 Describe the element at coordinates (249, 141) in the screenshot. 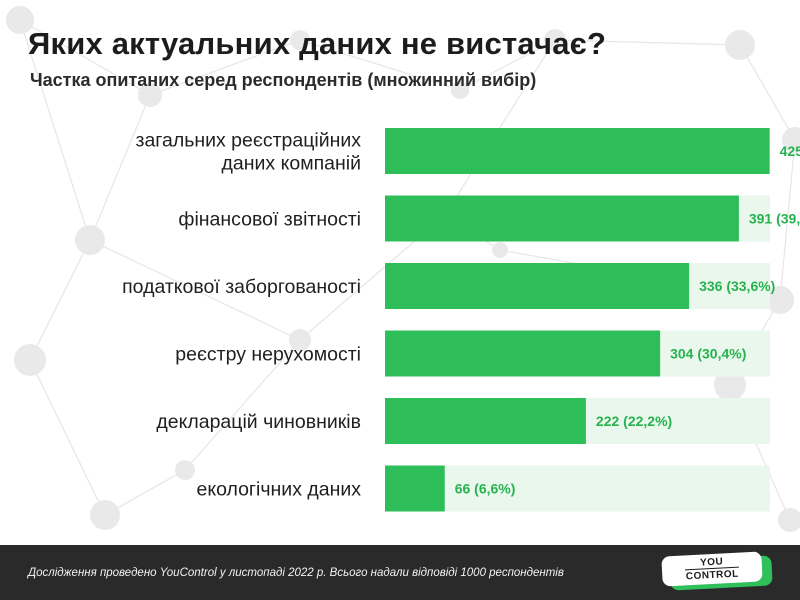

I see `category-label: загальних реєстраційних` at that location.